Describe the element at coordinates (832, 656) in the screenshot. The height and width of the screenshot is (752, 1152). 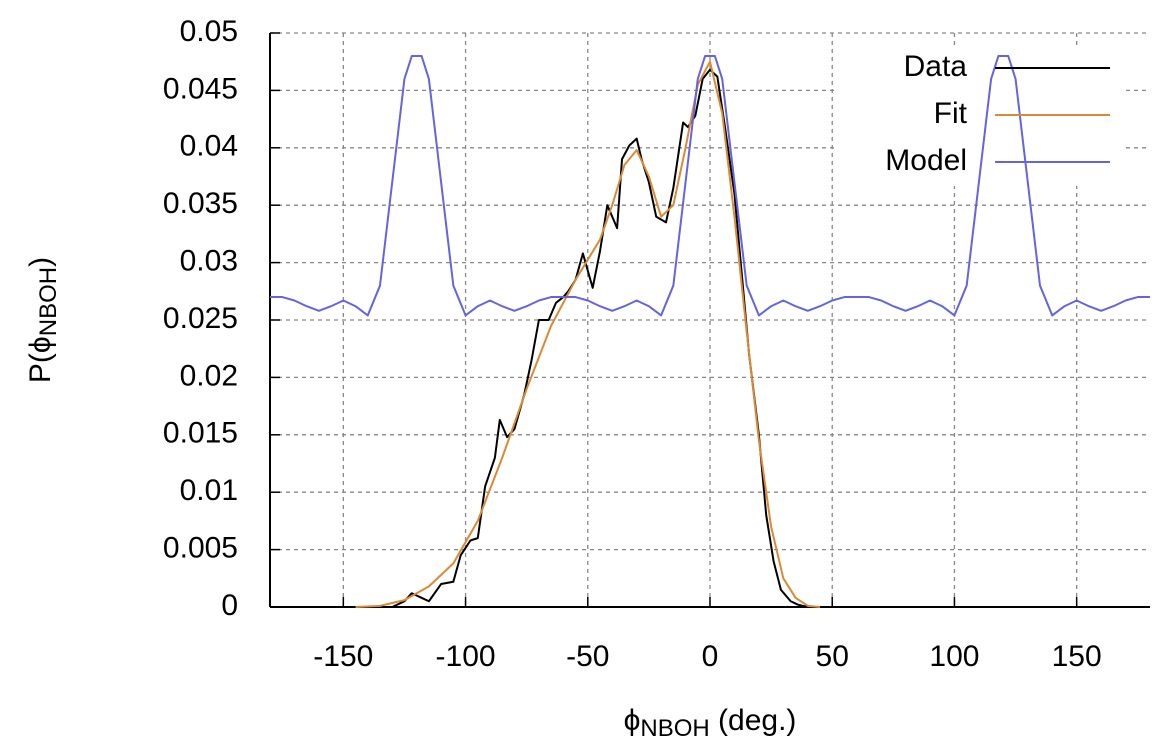
I see `x-tick-label: 50` at that location.